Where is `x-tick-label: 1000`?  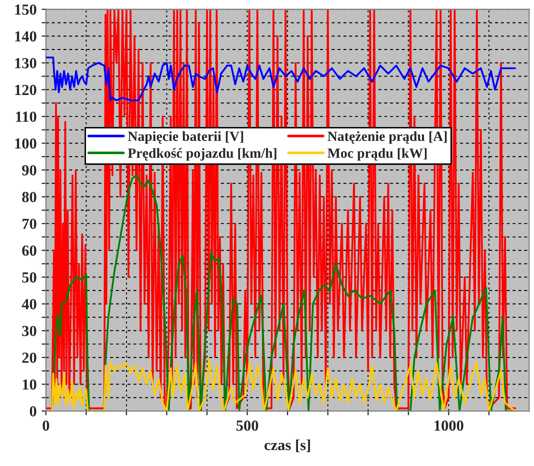 x-tick-label: 1000 is located at coordinates (449, 425).